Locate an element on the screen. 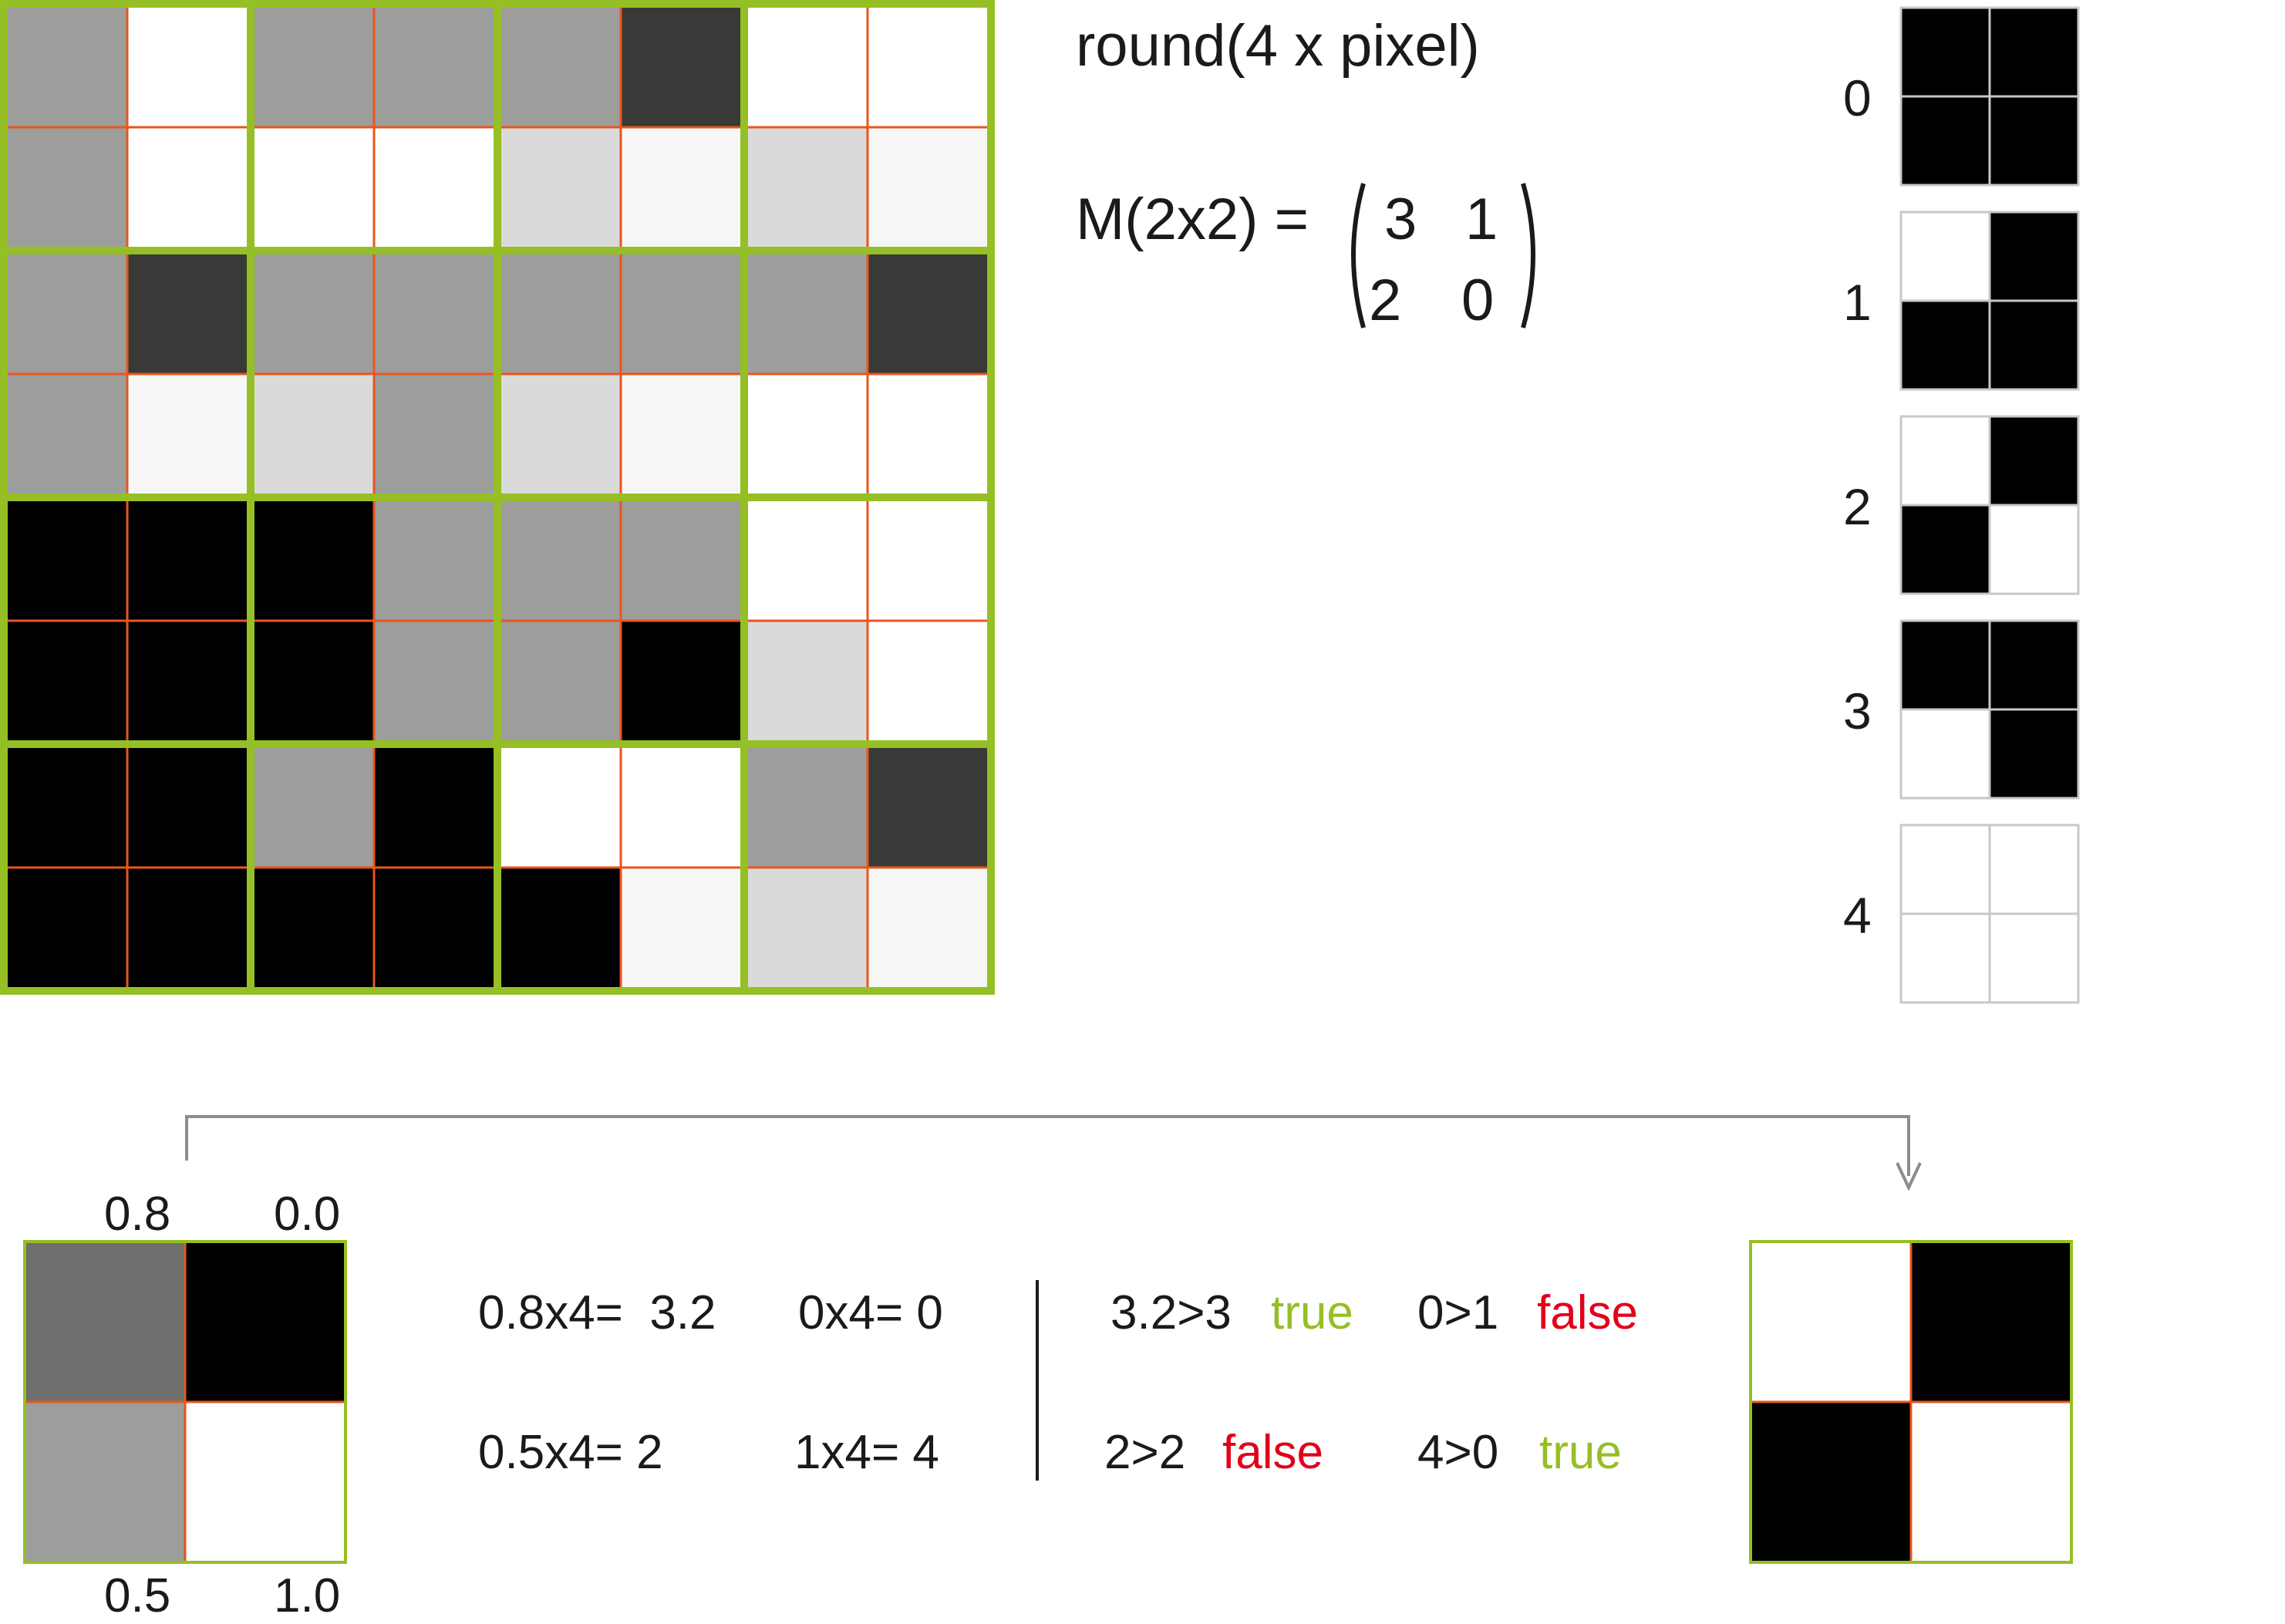  input-value-br: 1.0 is located at coordinates (307, 1595).